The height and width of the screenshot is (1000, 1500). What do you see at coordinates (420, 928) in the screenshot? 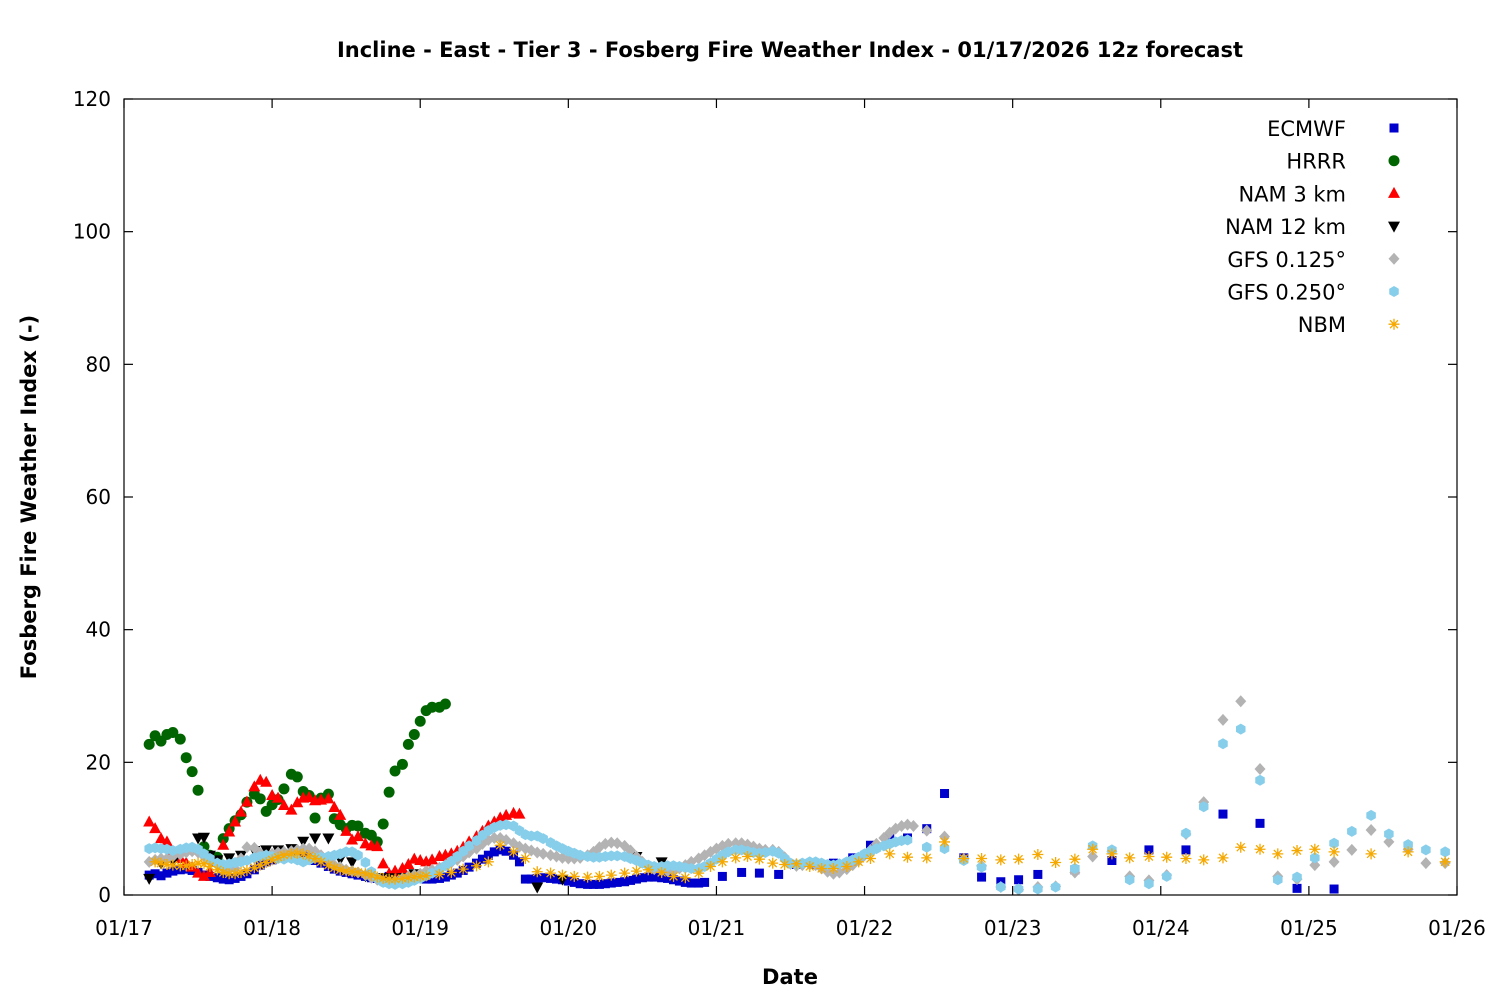
I see `x-tick-label: 01/19` at bounding box center [420, 928].